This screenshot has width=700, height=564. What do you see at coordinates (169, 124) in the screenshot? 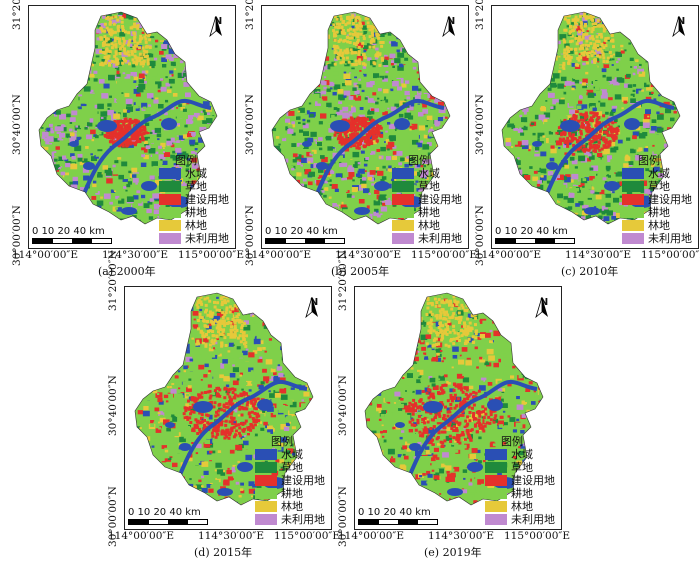
I see `lake` at bounding box center [169, 124].